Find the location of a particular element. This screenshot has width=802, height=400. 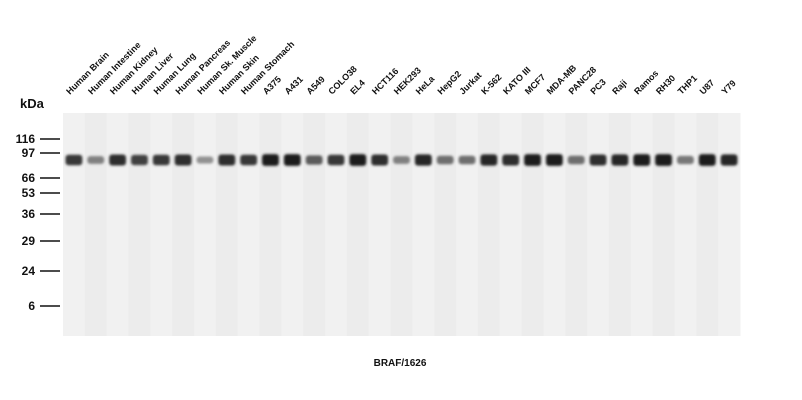

marker-label: 66 is located at coordinates (29, 178).